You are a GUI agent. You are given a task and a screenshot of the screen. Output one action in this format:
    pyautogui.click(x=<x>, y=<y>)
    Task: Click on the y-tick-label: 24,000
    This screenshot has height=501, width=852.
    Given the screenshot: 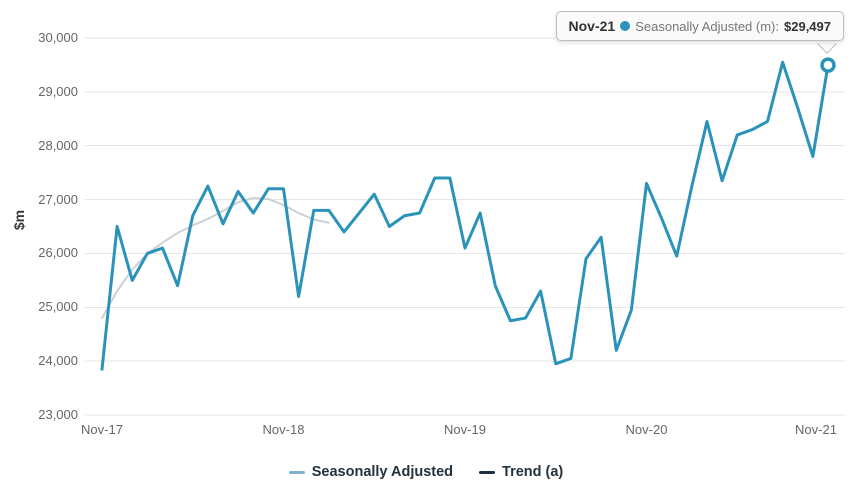 What is the action you would take?
    pyautogui.click(x=58, y=361)
    